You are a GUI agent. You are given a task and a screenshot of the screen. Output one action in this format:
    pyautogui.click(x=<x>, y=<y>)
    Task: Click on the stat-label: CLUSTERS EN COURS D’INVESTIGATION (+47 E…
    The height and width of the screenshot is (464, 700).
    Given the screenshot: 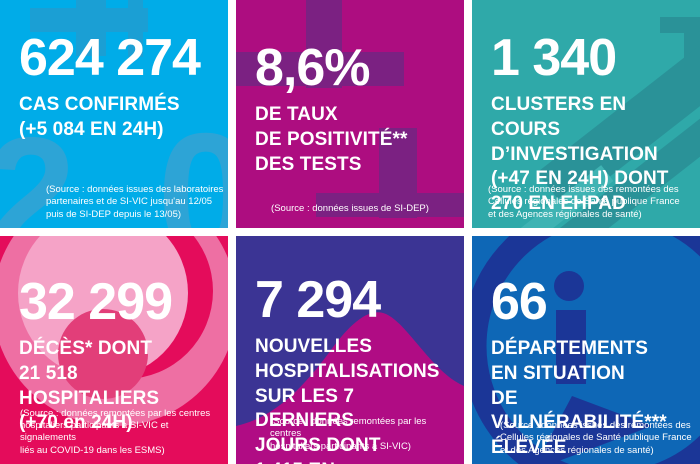 What is the action you would take?
    pyautogui.click(x=580, y=154)
    